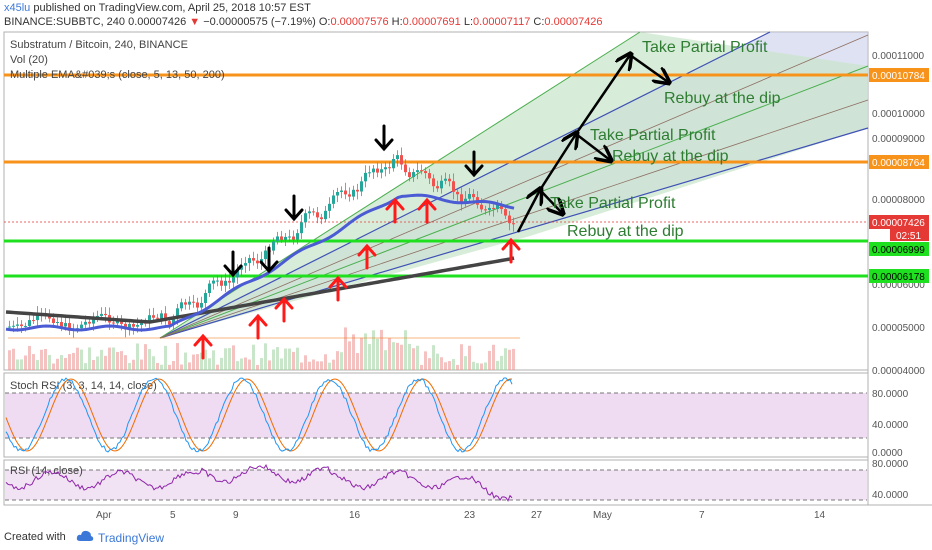  What do you see at coordinates (259, 415) in the screenshot?
I see `stoch-lines` at bounding box center [259, 415].